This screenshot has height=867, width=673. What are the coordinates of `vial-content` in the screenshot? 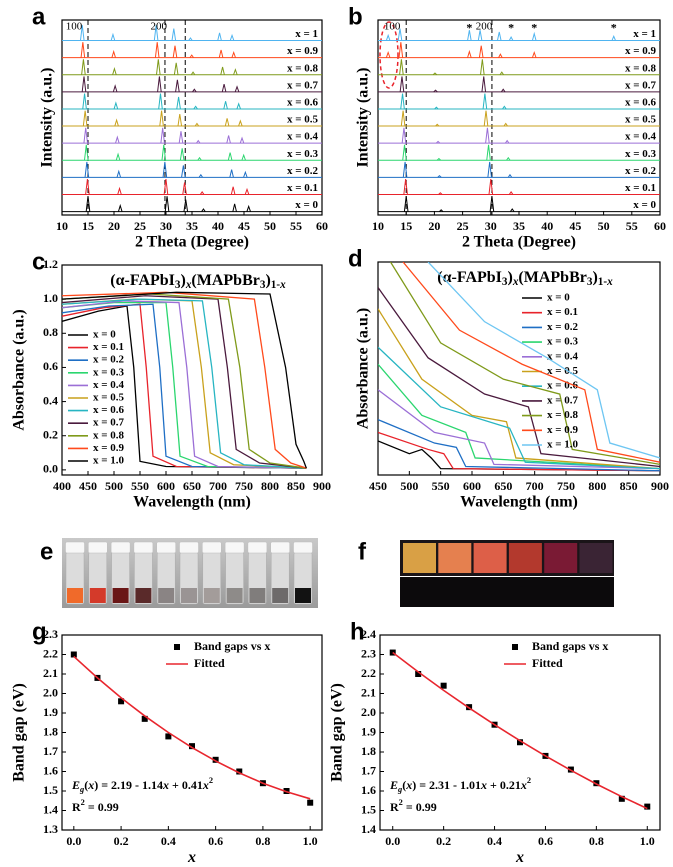 It's located at (280, 595).